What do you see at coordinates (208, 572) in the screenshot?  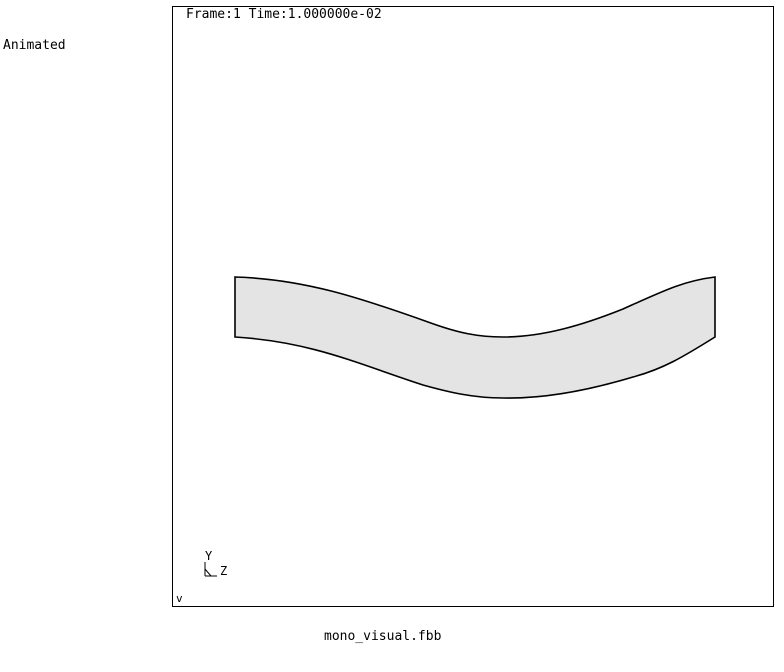 I see `axis-triad-x-mark` at bounding box center [208, 572].